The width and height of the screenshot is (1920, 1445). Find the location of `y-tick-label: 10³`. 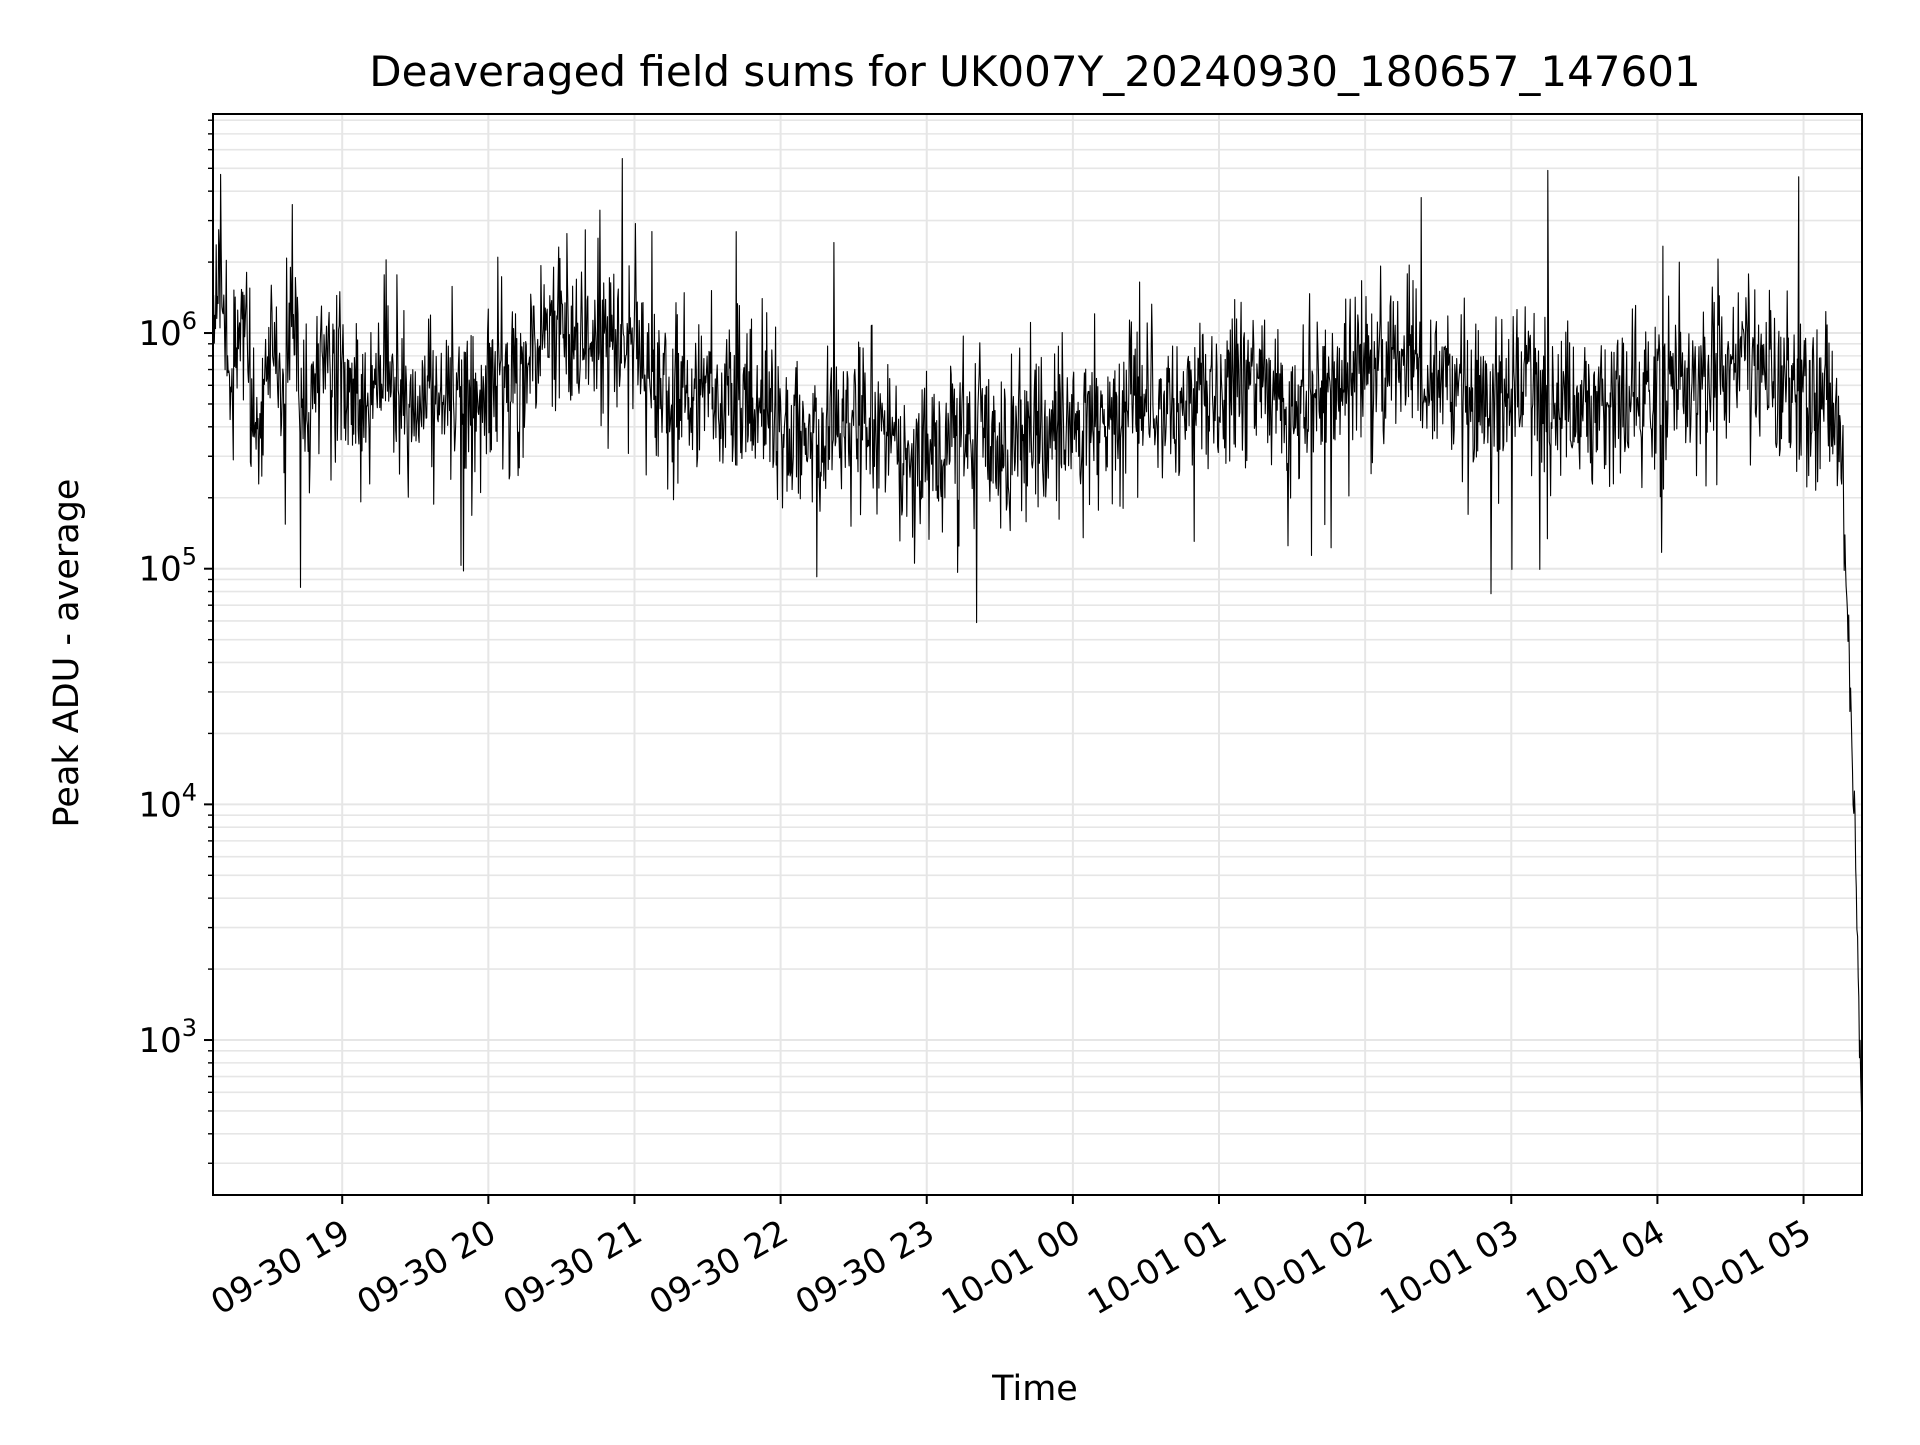

y-tick-label: 10³ is located at coordinates (167, 1037).